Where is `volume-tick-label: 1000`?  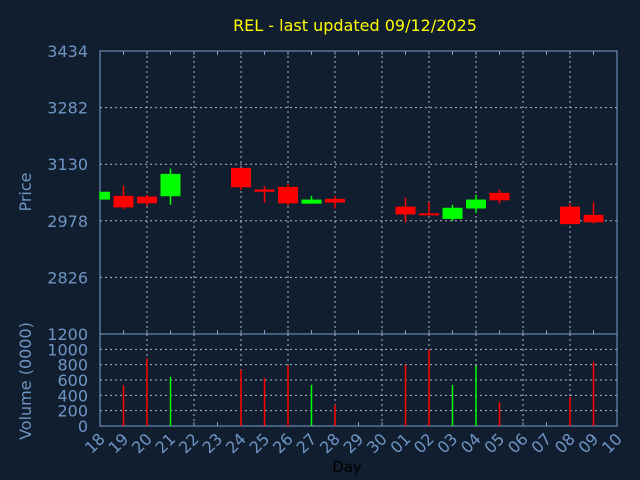
volume-tick-label: 1000 is located at coordinates (67, 349).